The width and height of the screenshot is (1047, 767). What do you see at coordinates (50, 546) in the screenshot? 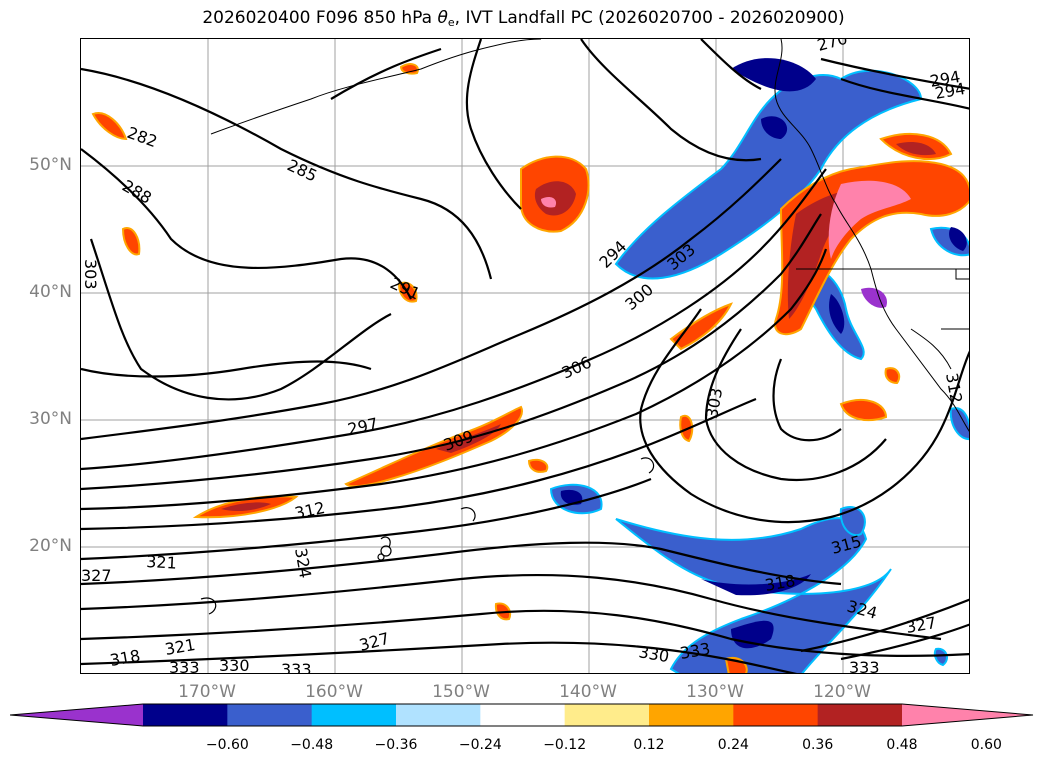
I see `lat-label-20n: 20°N` at bounding box center [50, 546].